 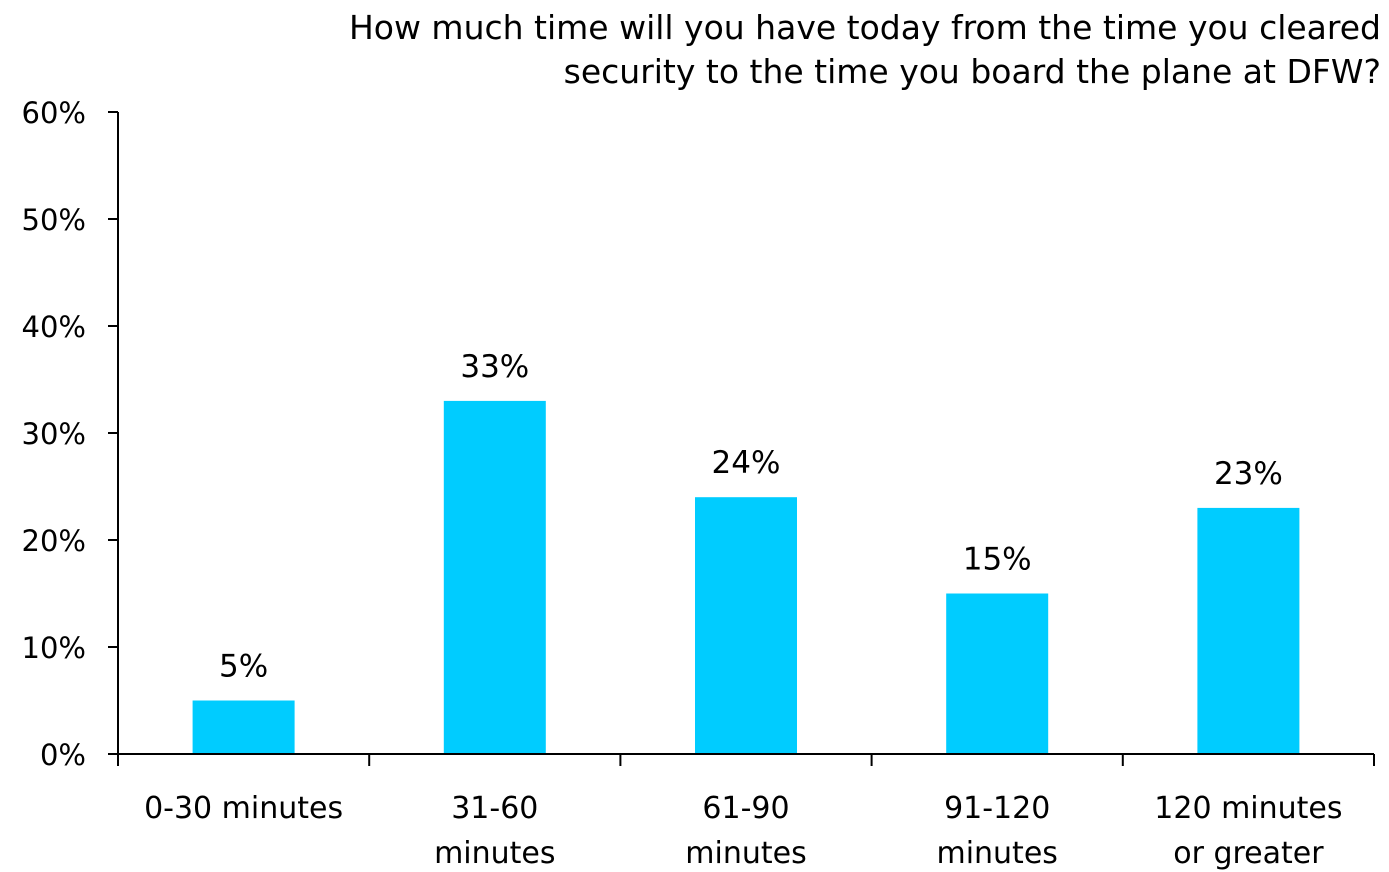 What do you see at coordinates (54, 327) in the screenshot?
I see `y-tick-label: 40%` at bounding box center [54, 327].